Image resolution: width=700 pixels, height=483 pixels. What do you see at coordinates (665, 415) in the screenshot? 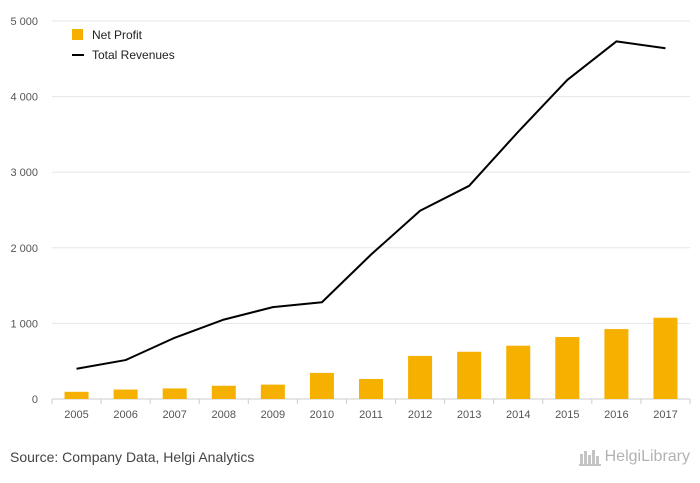
I see `x-tick-label: 2017` at bounding box center [665, 415].